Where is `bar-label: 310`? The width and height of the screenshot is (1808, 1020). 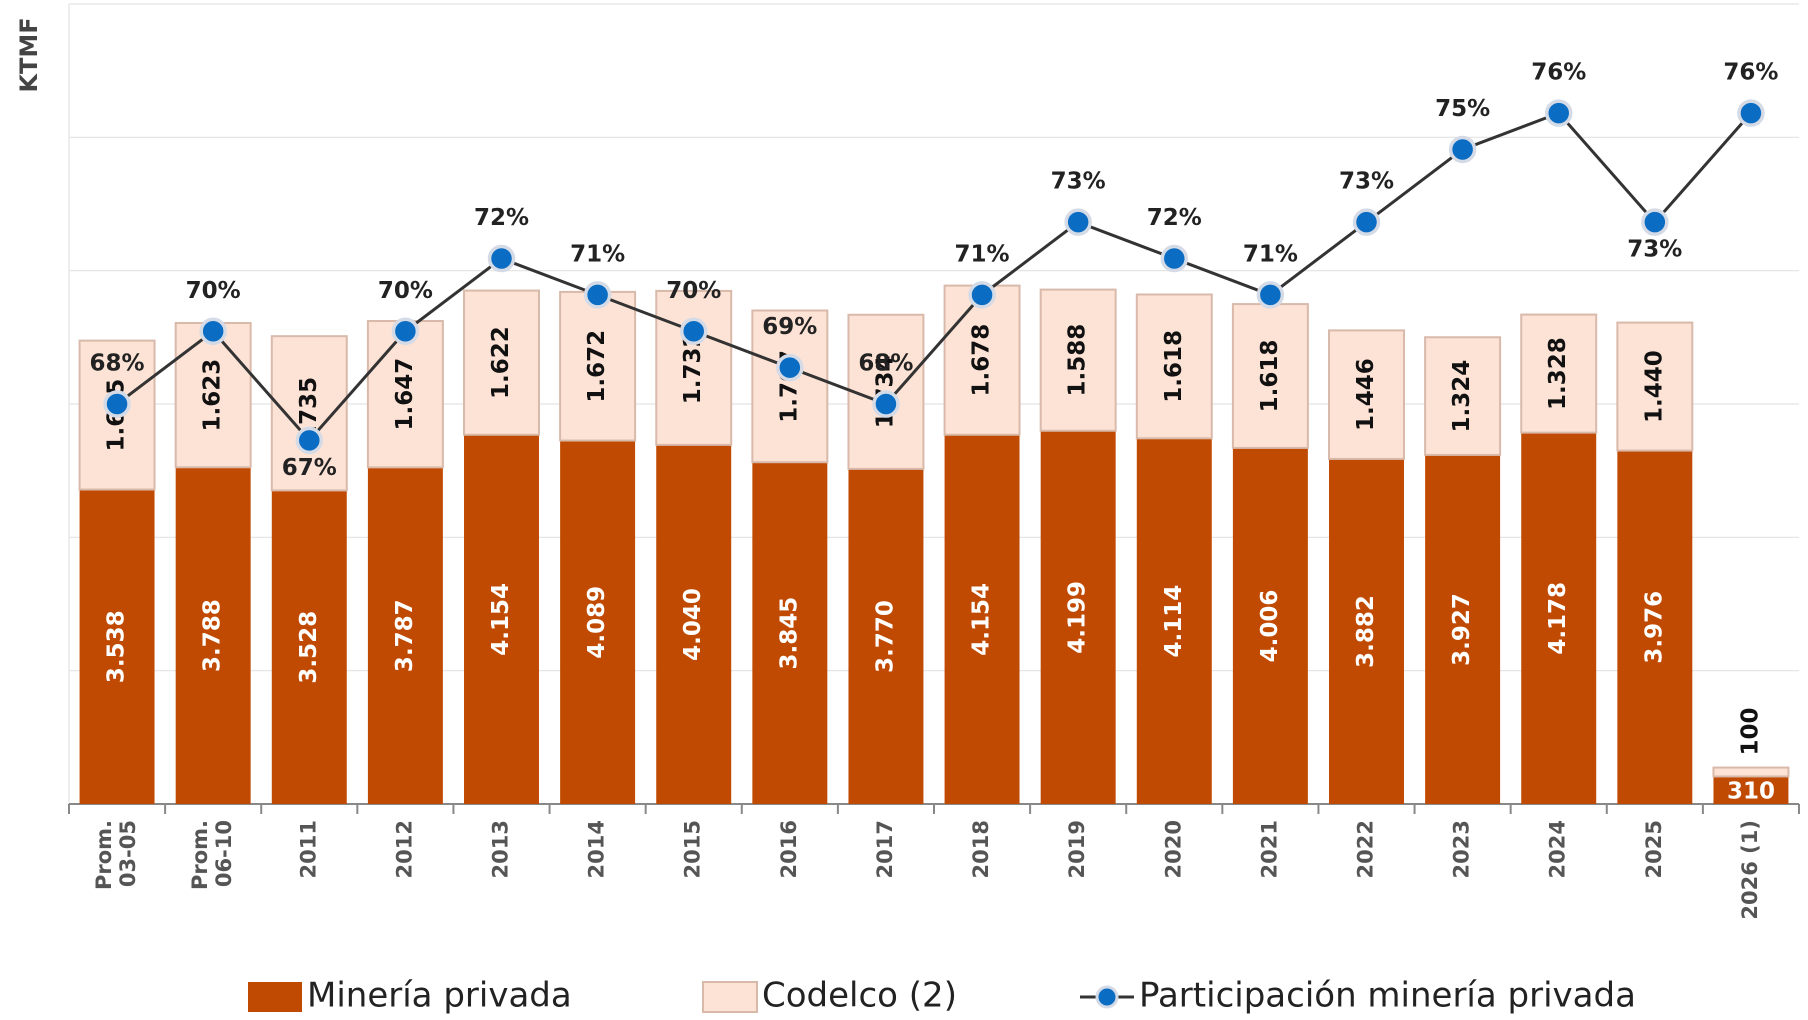
bar-label: 310 is located at coordinates (1751, 792).